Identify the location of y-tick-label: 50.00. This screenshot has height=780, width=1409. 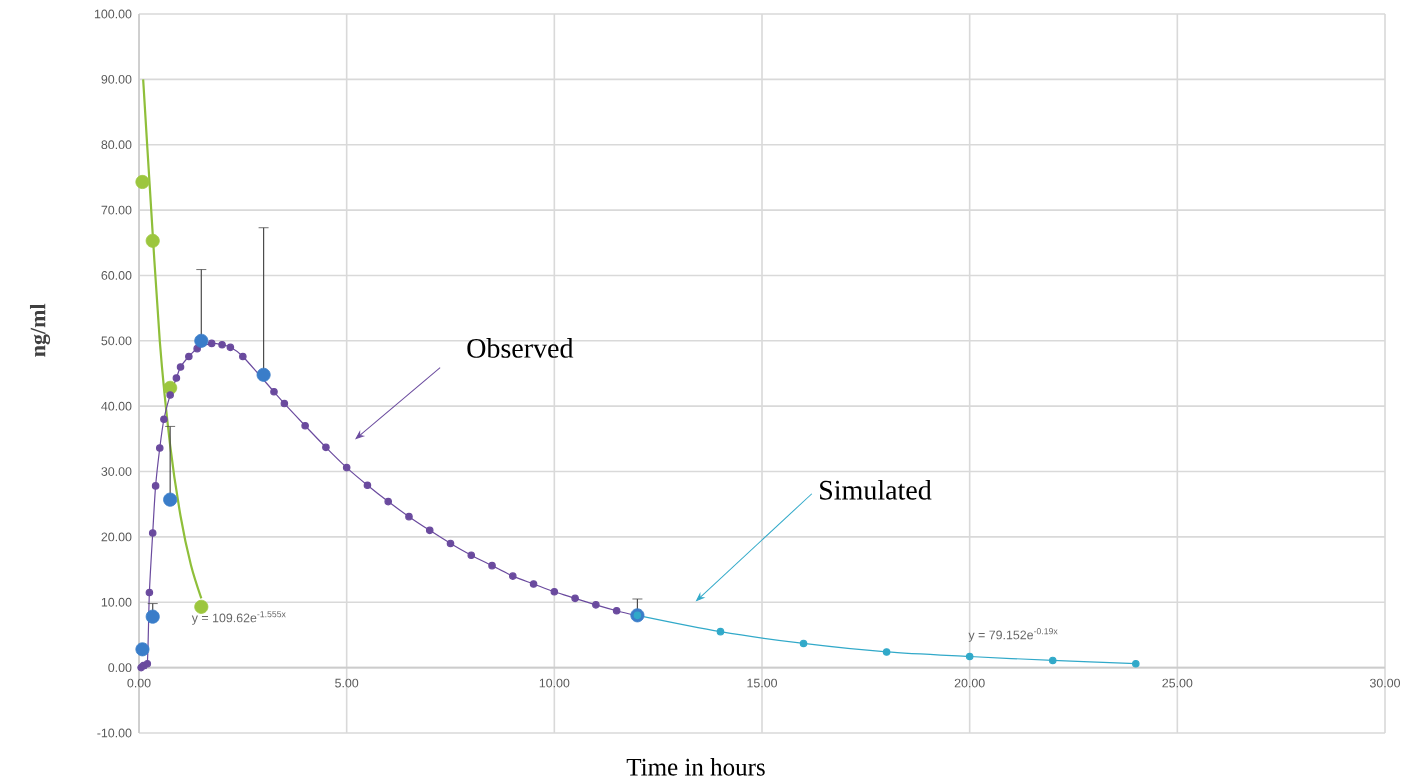
(116, 341).